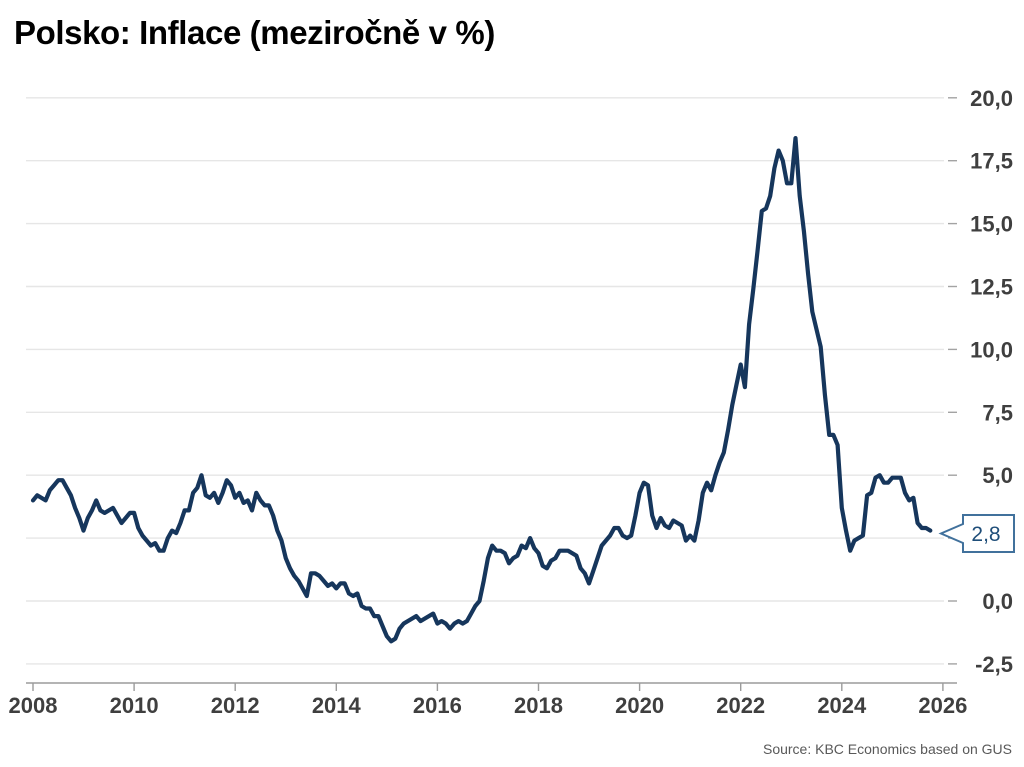 Image resolution: width=1024 pixels, height=767 pixels. I want to click on last-value-callout: 2,8, so click(976, 533).